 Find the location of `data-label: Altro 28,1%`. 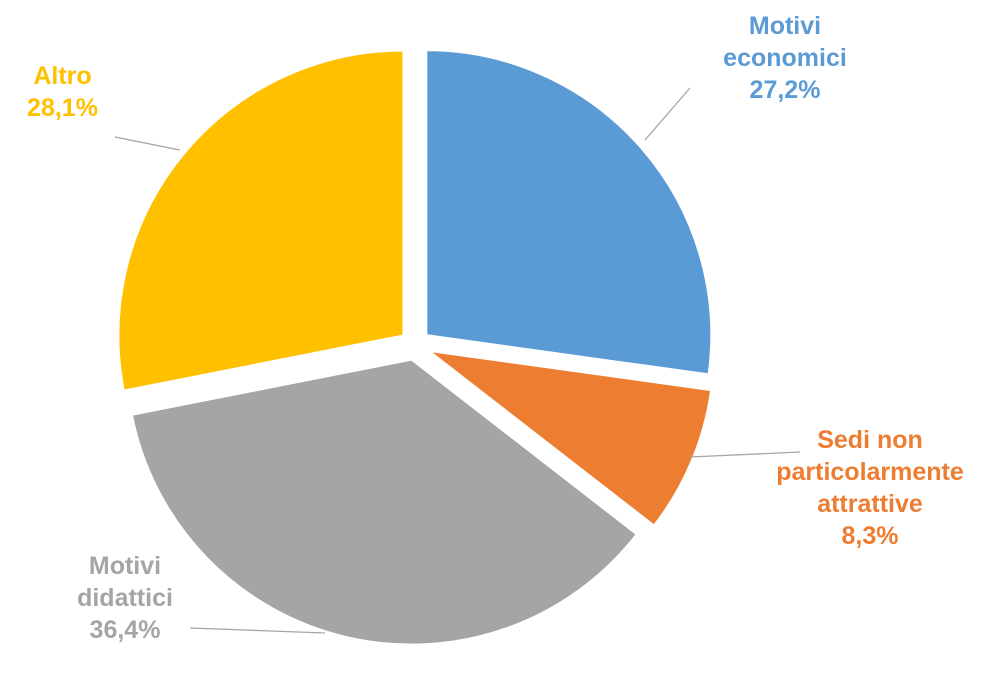

data-label: Altro 28,1% is located at coordinates (62, 92).